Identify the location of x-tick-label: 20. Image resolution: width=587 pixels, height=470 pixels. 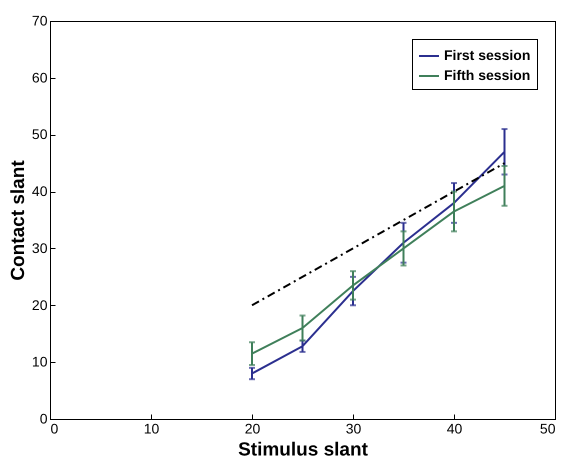
(252, 428).